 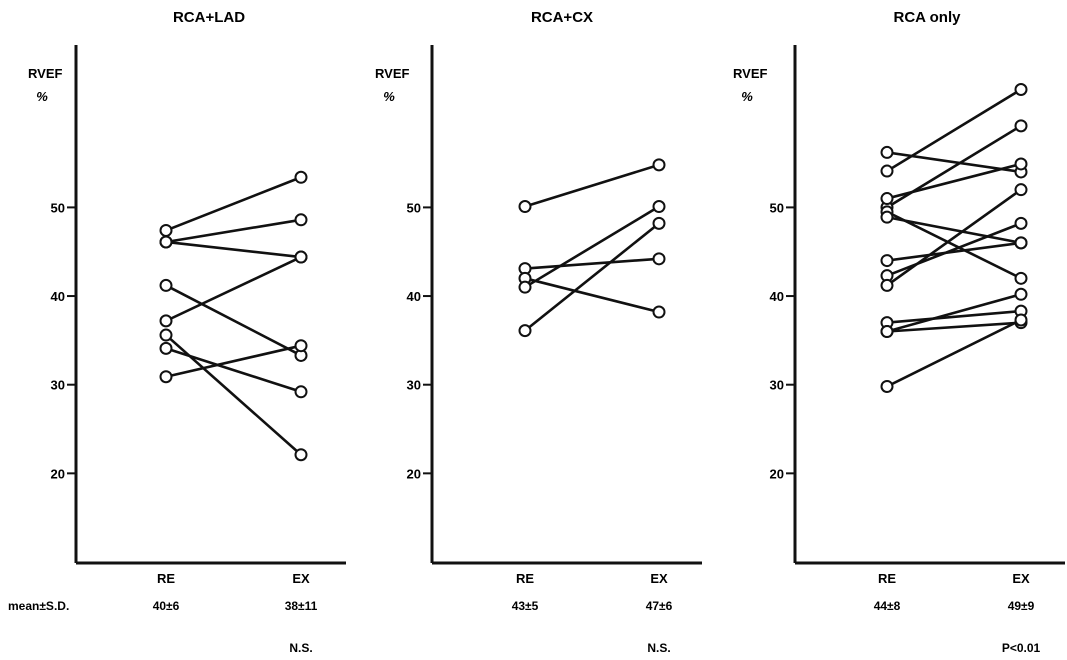 What do you see at coordinates (659, 606) in the screenshot?
I see `mean-sd-value: 47±6` at bounding box center [659, 606].